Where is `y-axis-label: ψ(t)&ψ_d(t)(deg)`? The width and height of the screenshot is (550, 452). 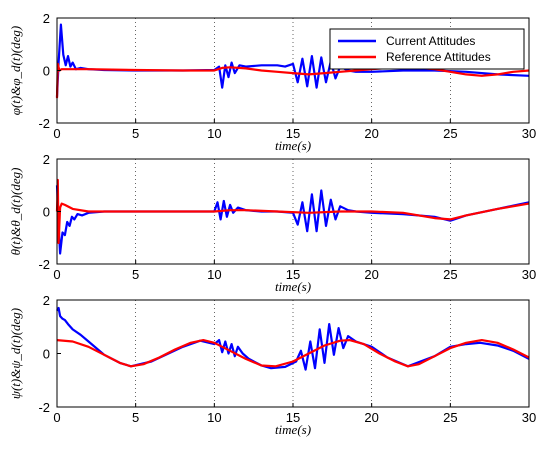
y-axis-label: ψ(t)&ψ_d(t)(deg) is located at coordinates (15, 353).